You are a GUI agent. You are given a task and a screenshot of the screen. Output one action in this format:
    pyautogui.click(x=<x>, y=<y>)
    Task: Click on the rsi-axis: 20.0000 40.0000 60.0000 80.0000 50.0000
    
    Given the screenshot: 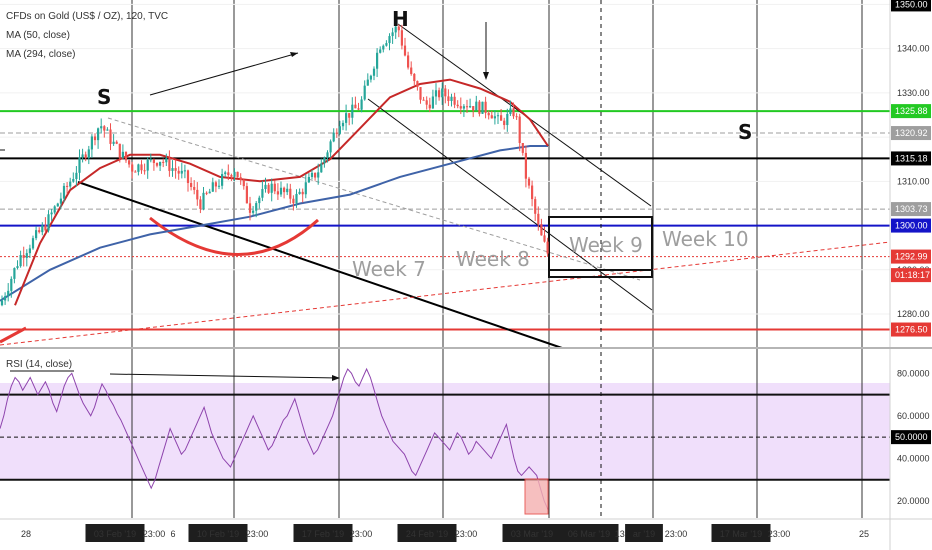 What is the action you would take?
    pyautogui.click(x=911, y=437)
    